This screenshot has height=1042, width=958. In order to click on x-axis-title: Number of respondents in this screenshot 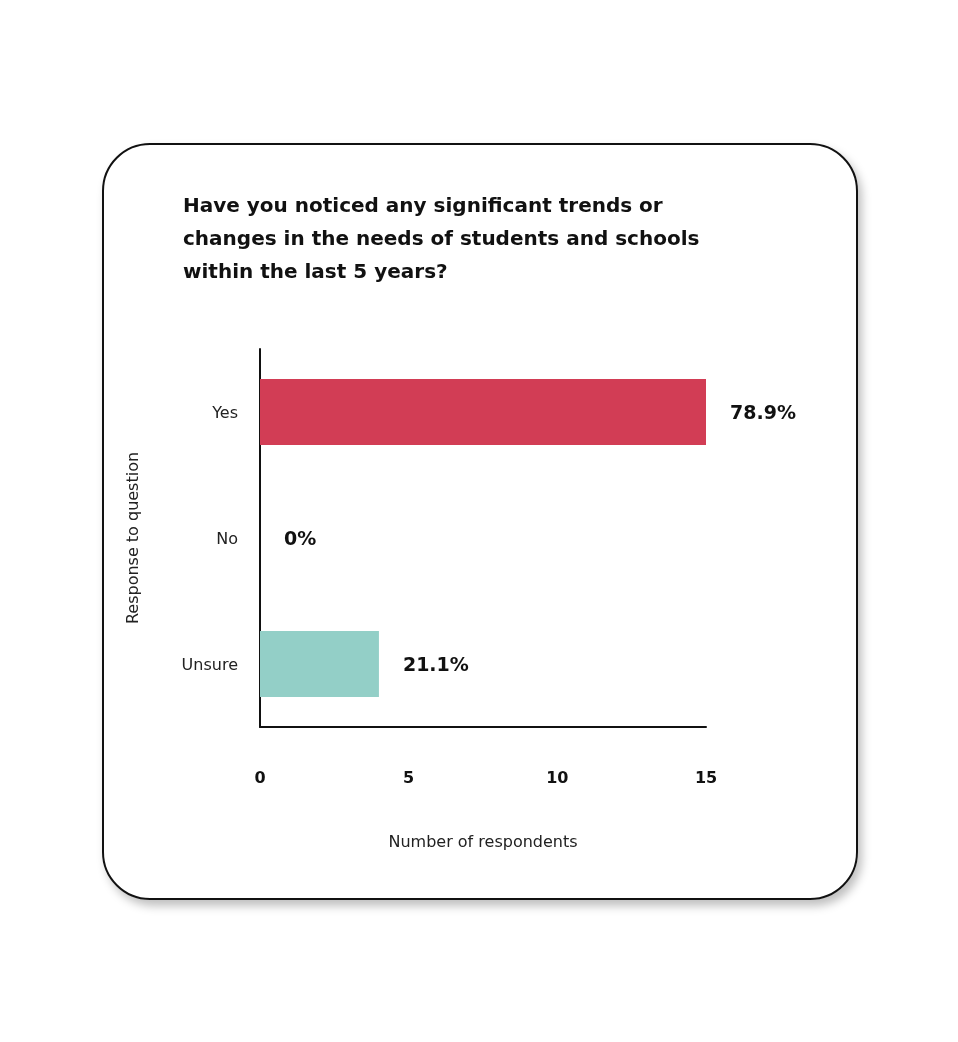, I will do `click(483, 841)`.